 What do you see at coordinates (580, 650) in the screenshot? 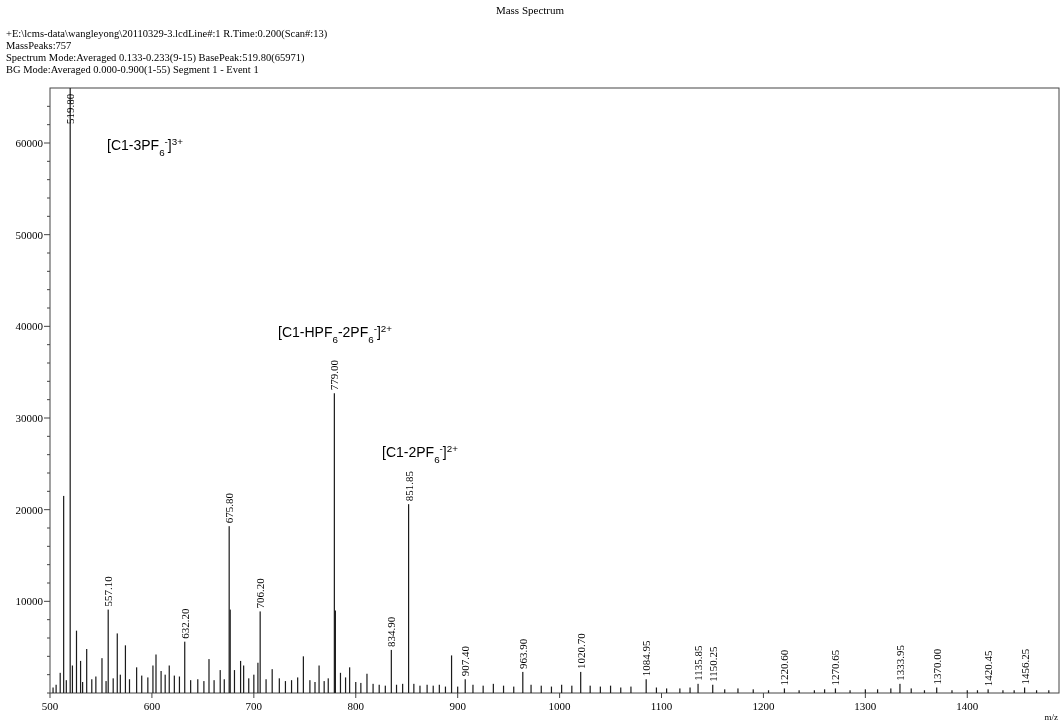
I see `annotation: 1020.70` at bounding box center [580, 650].